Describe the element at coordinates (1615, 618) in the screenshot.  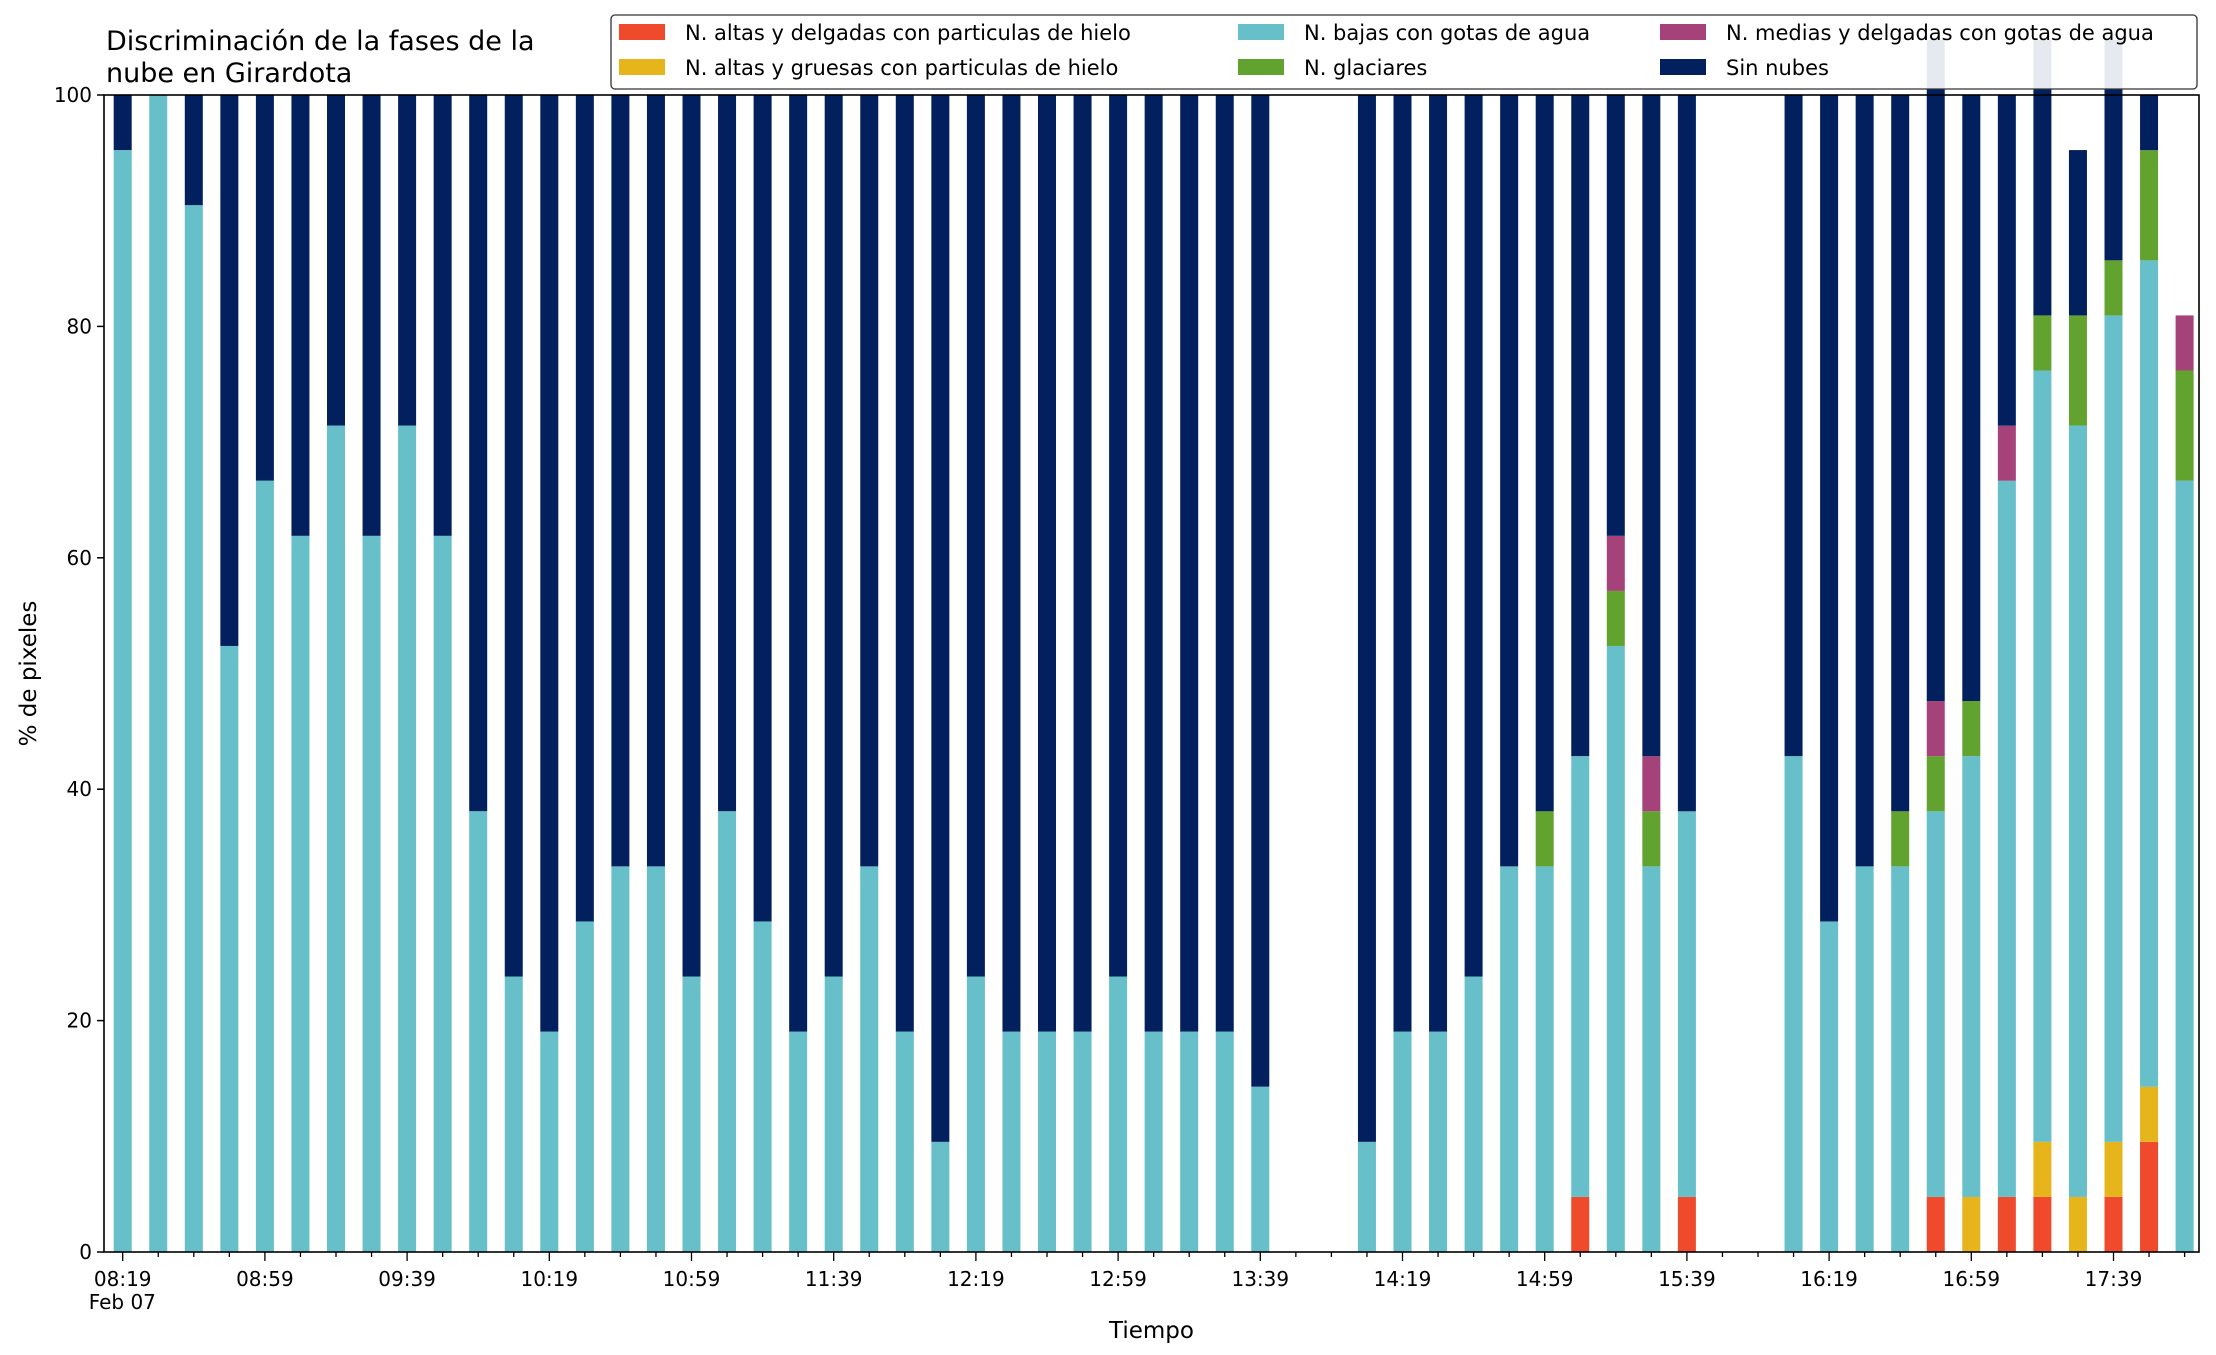
I see `bar-segment-42-s3` at that location.